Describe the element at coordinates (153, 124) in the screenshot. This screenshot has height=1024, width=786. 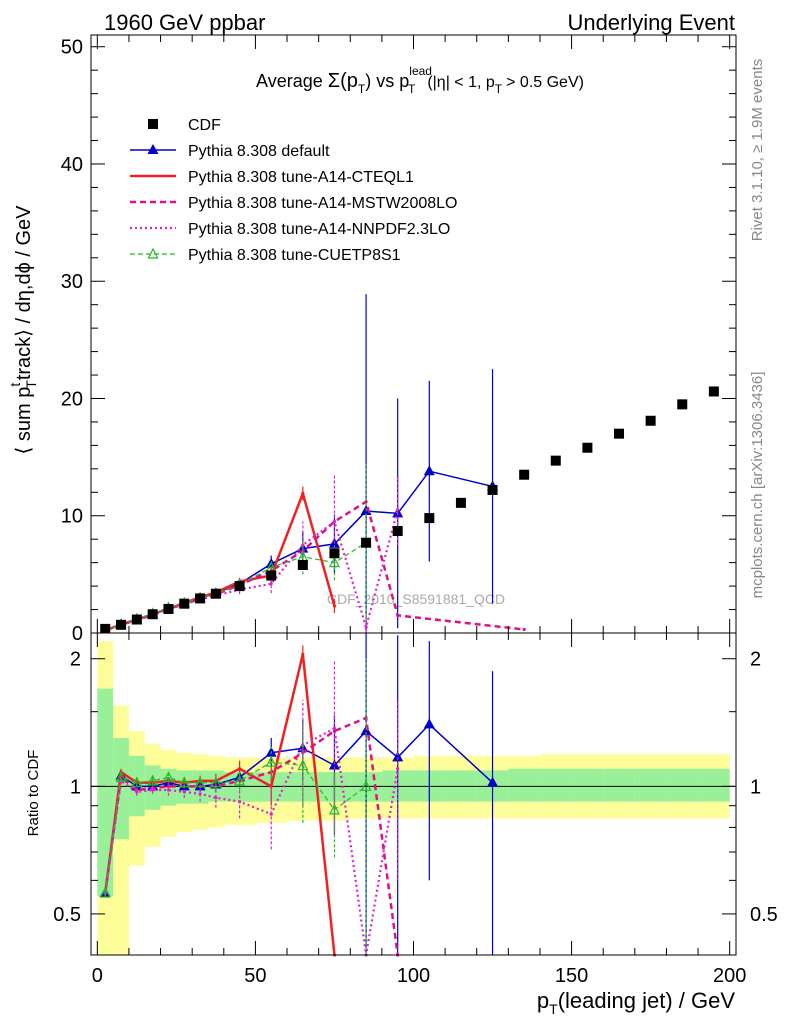
I see `legend-cdf-marker` at that location.